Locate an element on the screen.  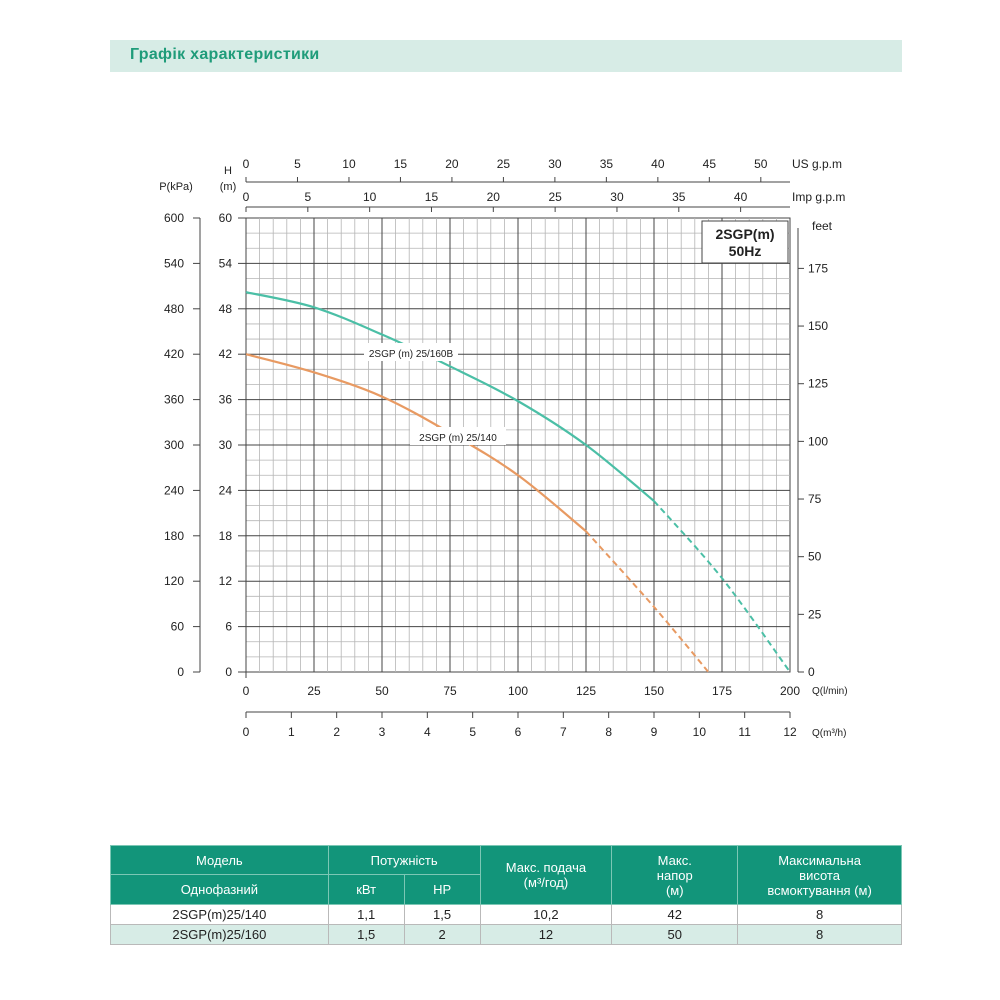
m3h-tick-label: 11 is located at coordinates (744, 732).